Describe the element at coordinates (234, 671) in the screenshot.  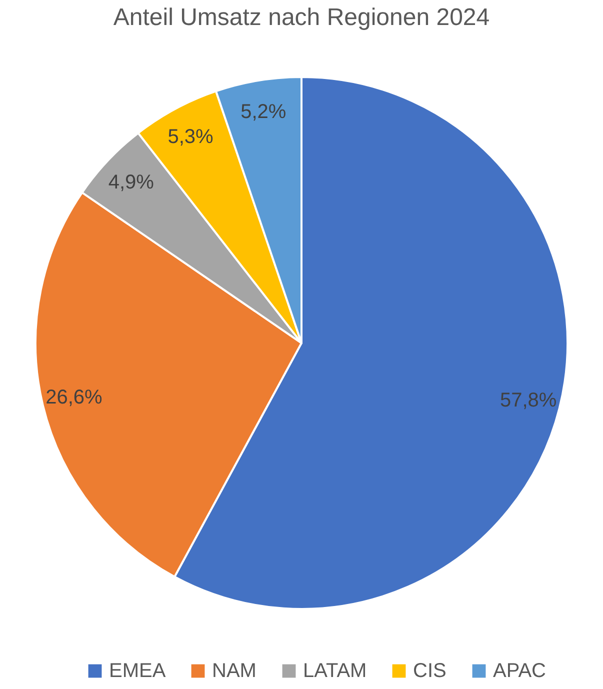
I see `legend-label: NAM` at that location.